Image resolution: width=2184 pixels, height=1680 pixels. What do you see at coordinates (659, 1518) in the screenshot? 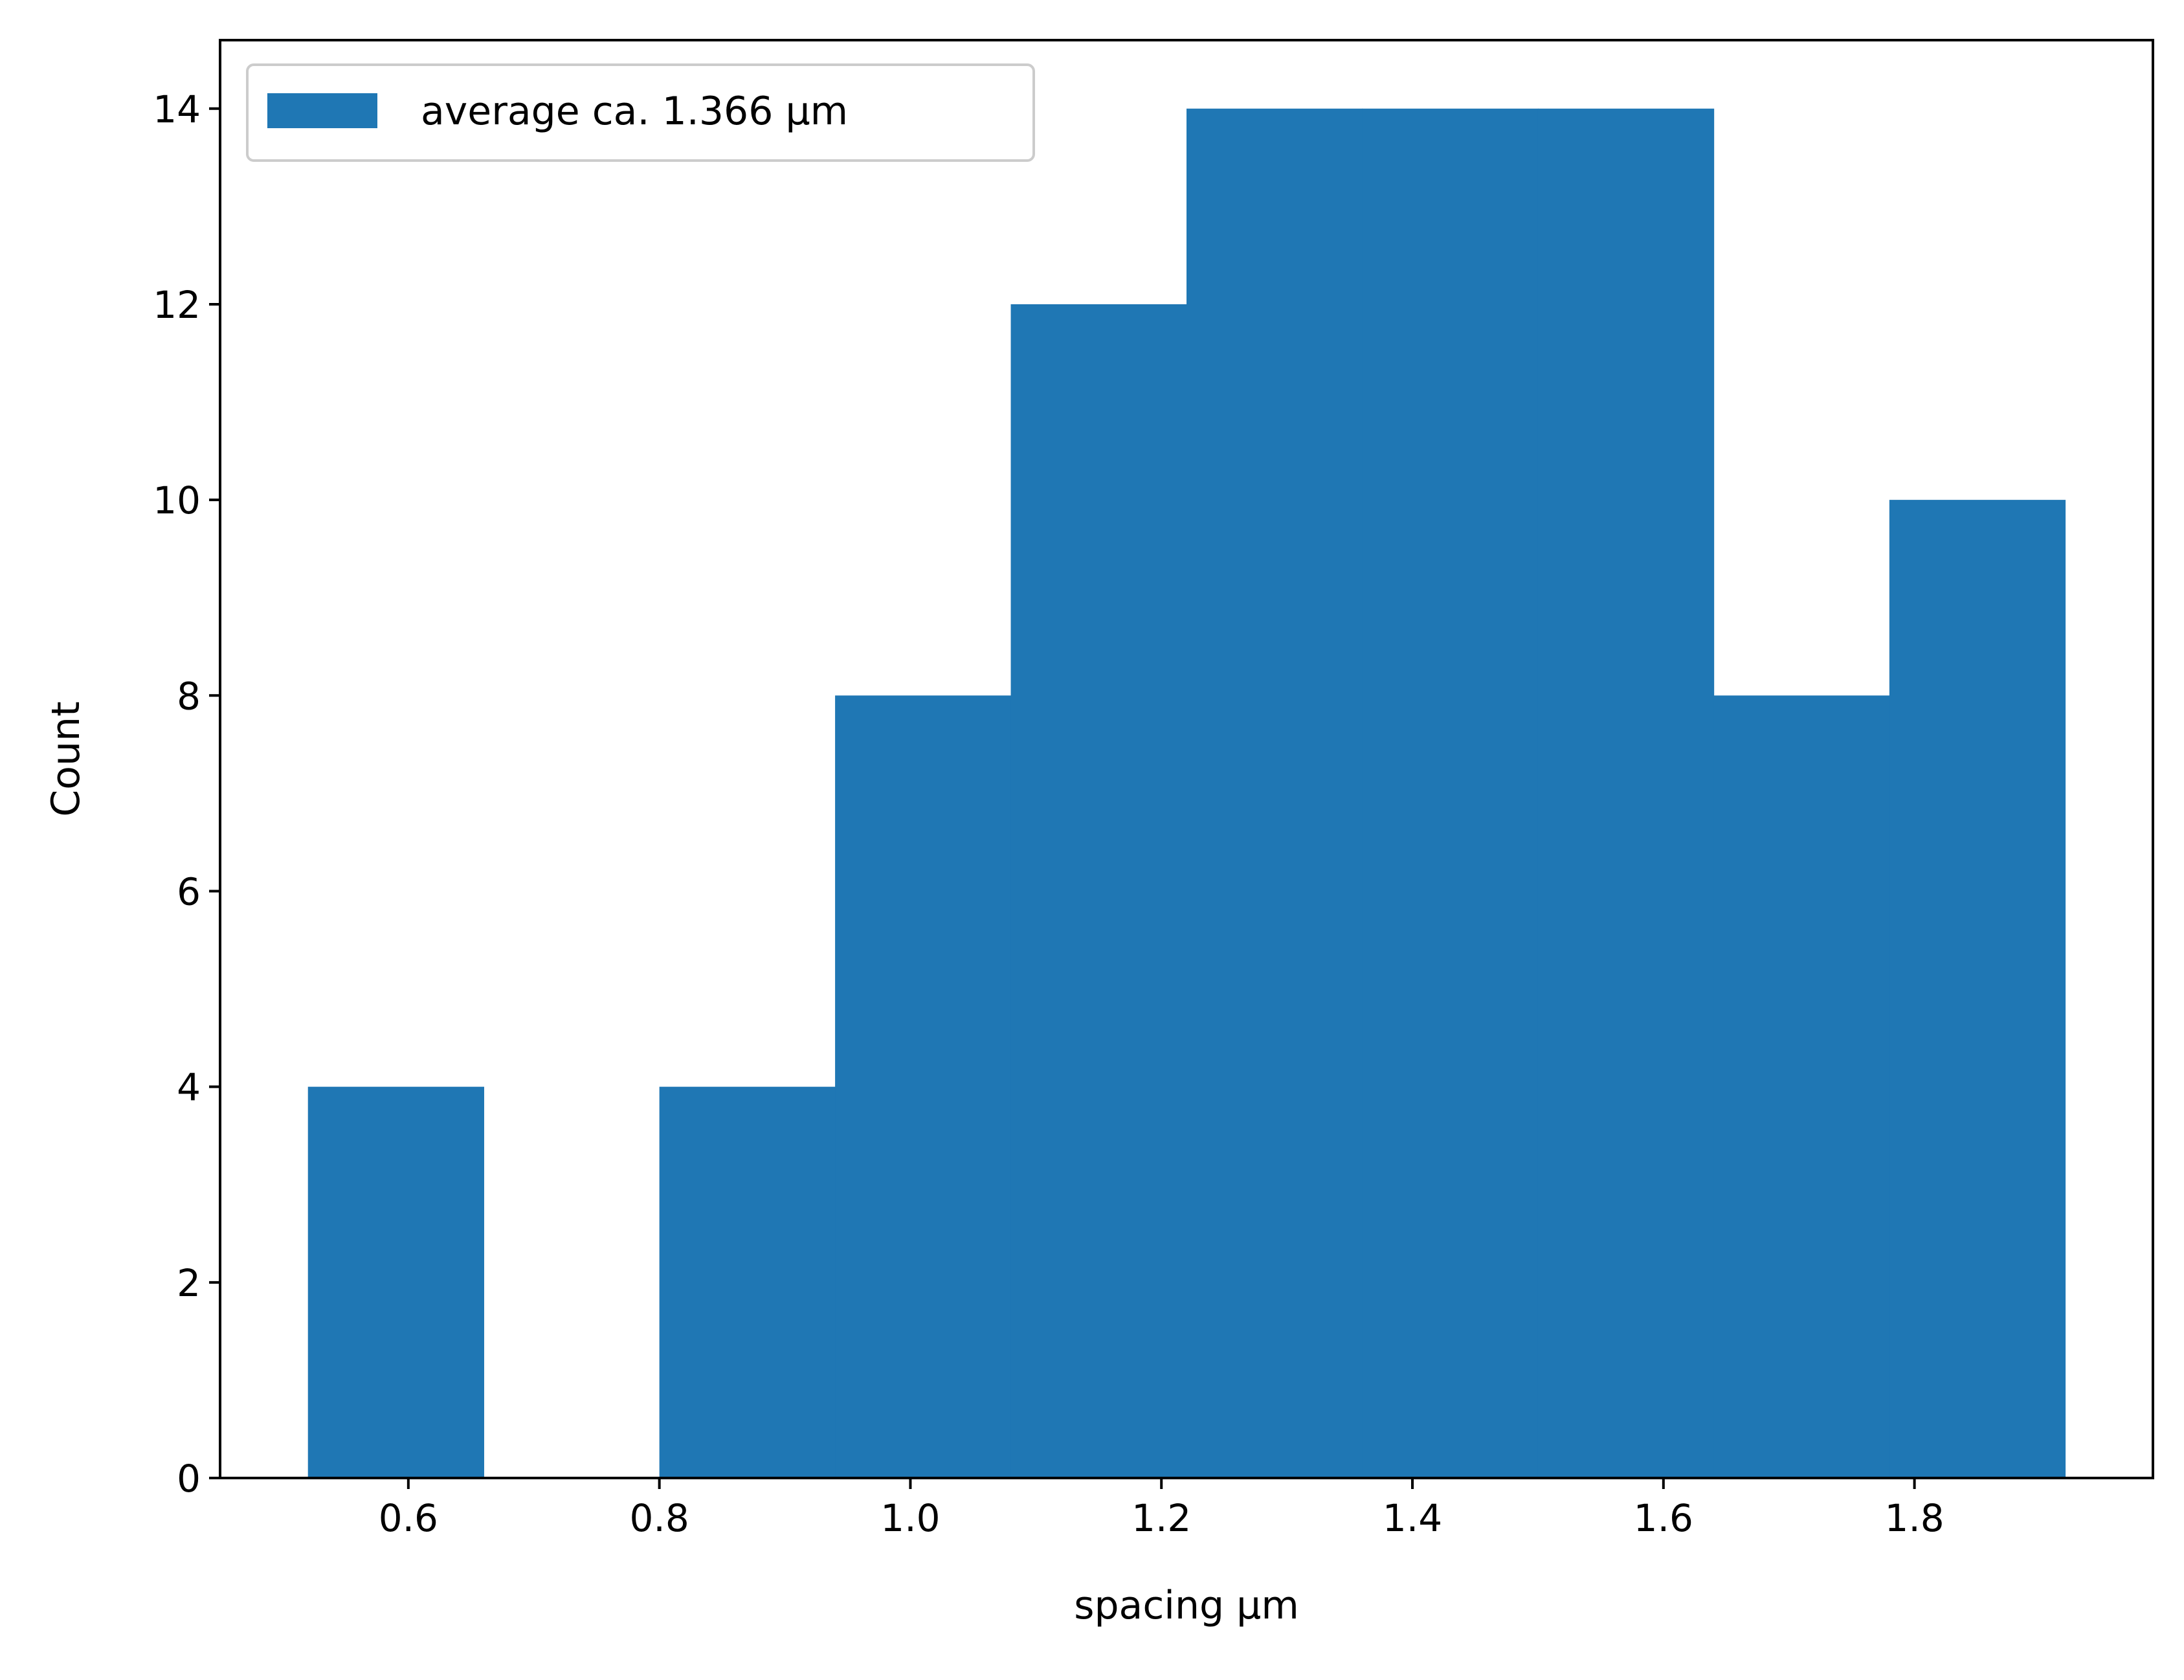
I see `x-tick-label: 0.8` at bounding box center [659, 1518].